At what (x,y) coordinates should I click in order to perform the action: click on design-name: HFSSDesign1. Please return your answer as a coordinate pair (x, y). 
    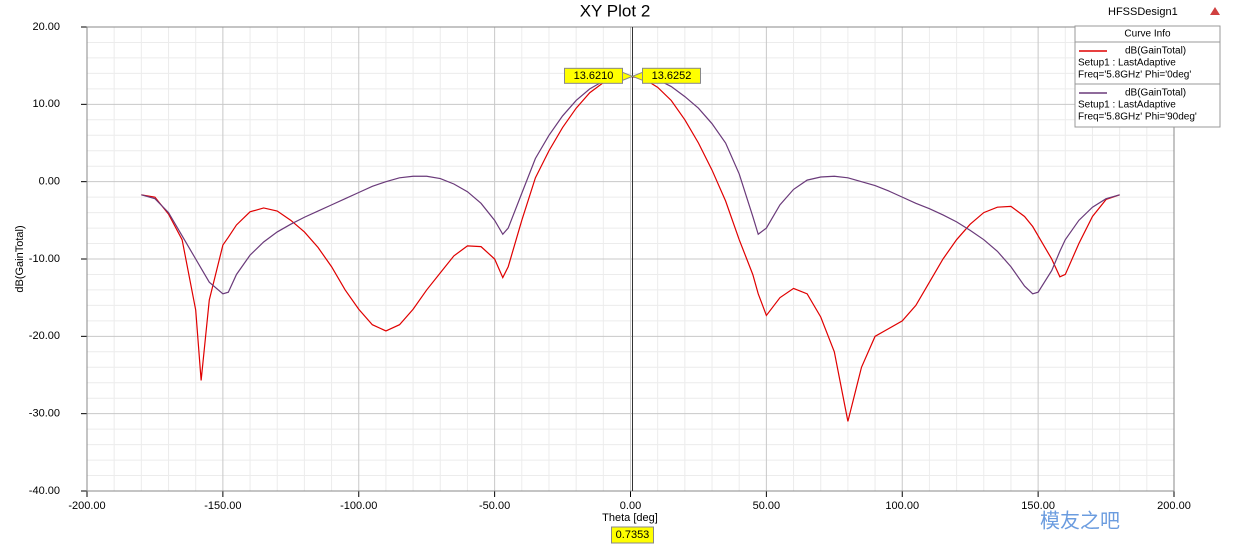
    Looking at the image, I should click on (1143, 12).